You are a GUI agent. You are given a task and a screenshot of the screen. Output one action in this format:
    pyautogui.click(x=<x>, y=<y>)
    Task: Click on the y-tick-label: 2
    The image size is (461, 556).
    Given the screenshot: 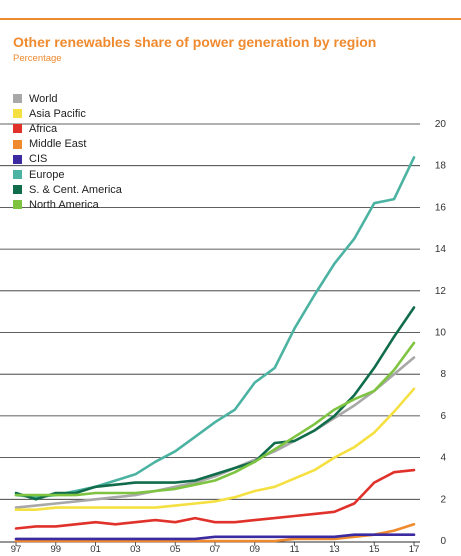 What is the action you would take?
    pyautogui.click(x=443, y=499)
    